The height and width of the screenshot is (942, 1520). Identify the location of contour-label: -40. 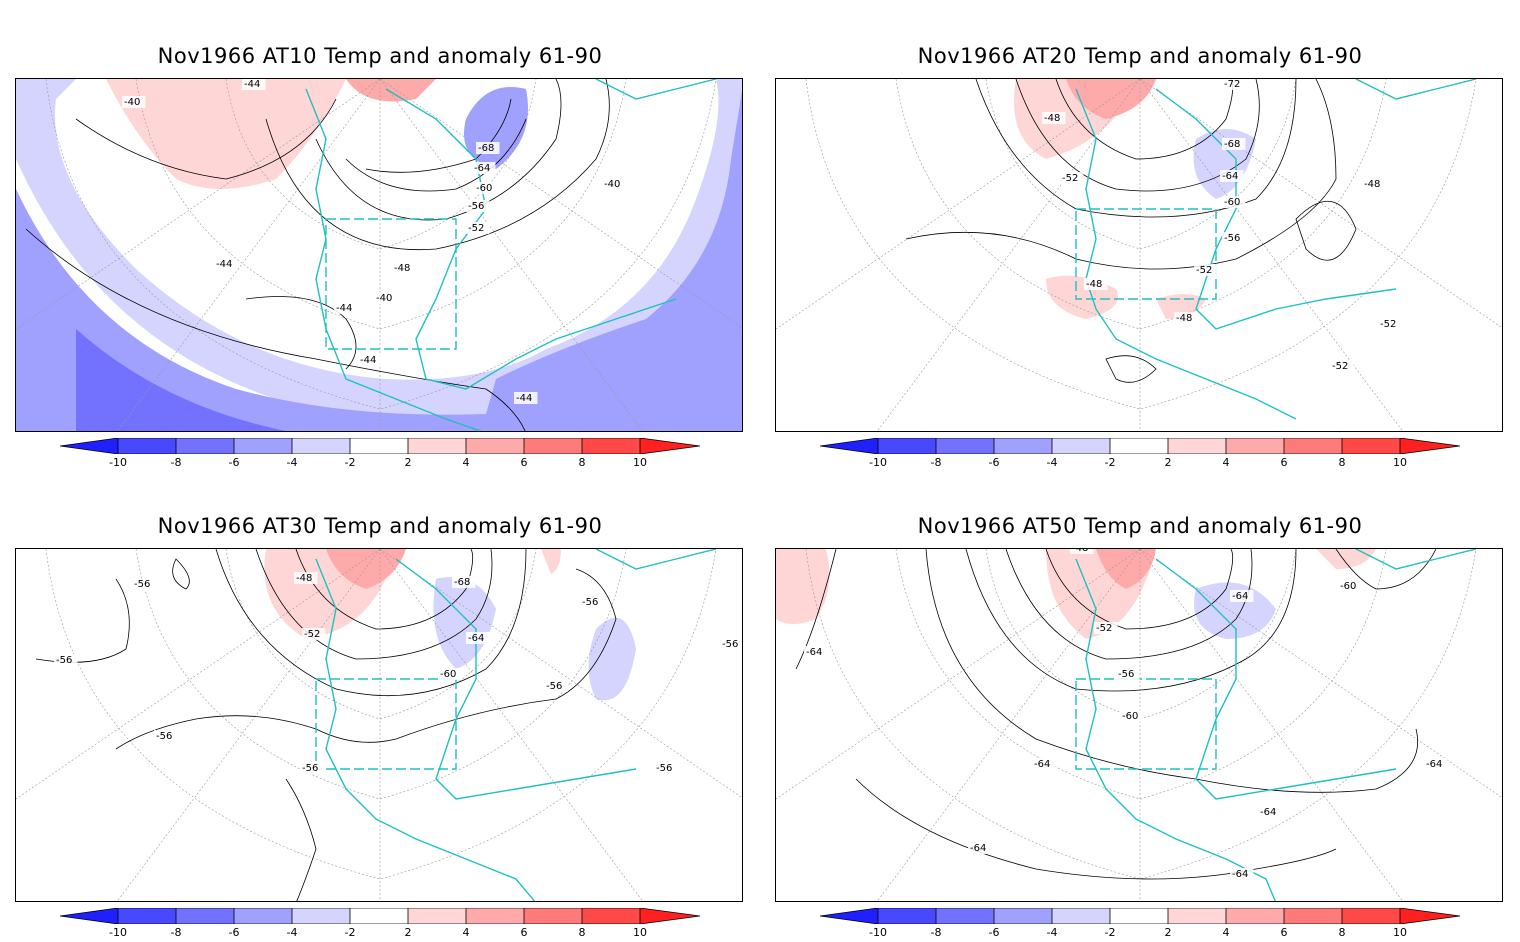
(384, 298).